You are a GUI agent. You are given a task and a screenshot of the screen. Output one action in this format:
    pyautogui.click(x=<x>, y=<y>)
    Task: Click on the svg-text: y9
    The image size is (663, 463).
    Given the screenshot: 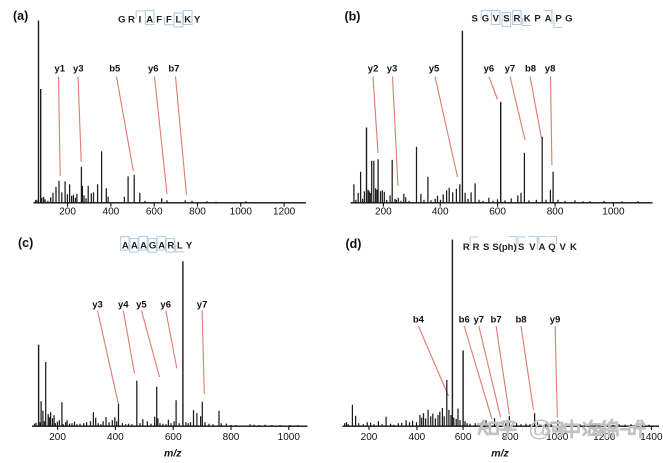 What is the action you would take?
    pyautogui.click(x=555, y=320)
    